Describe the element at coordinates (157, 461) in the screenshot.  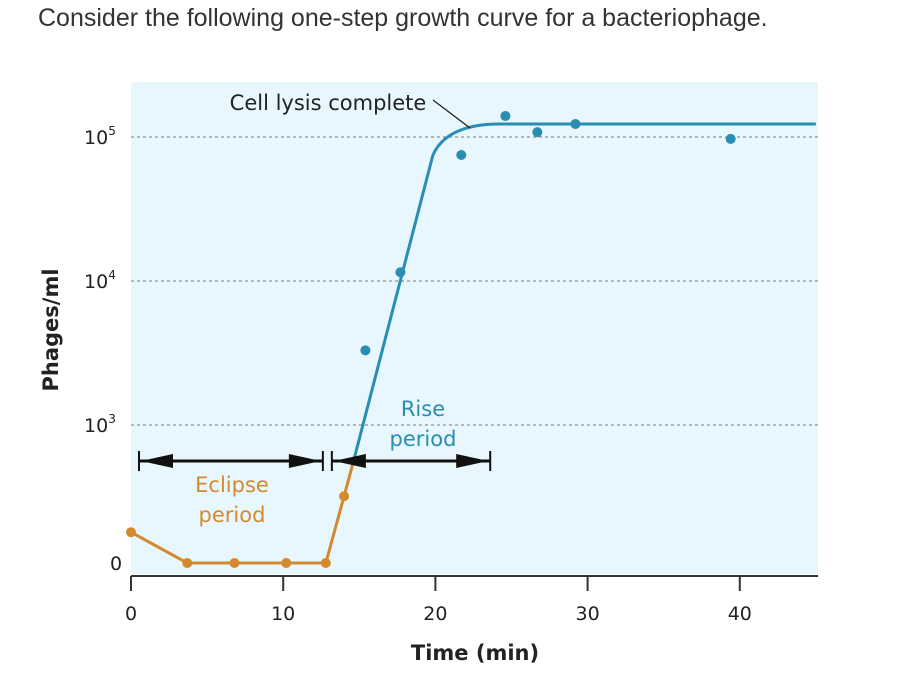
I see `eclipse-period-arrow-head-left` at that location.